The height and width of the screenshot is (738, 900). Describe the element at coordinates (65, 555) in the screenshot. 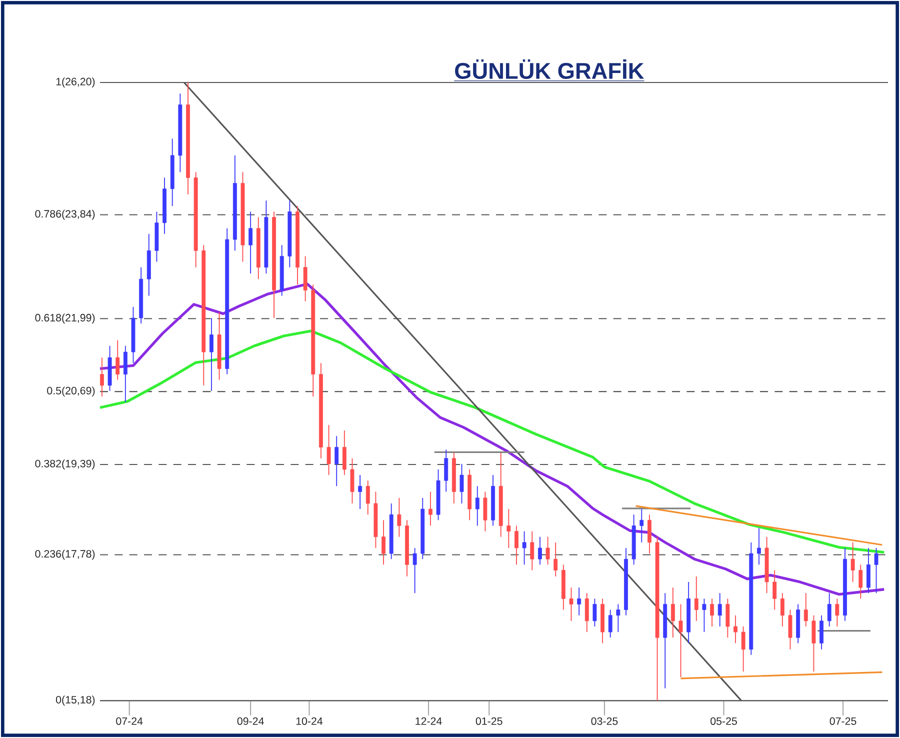

I see `ref-line-label: 0.236(17,78)` at that location.